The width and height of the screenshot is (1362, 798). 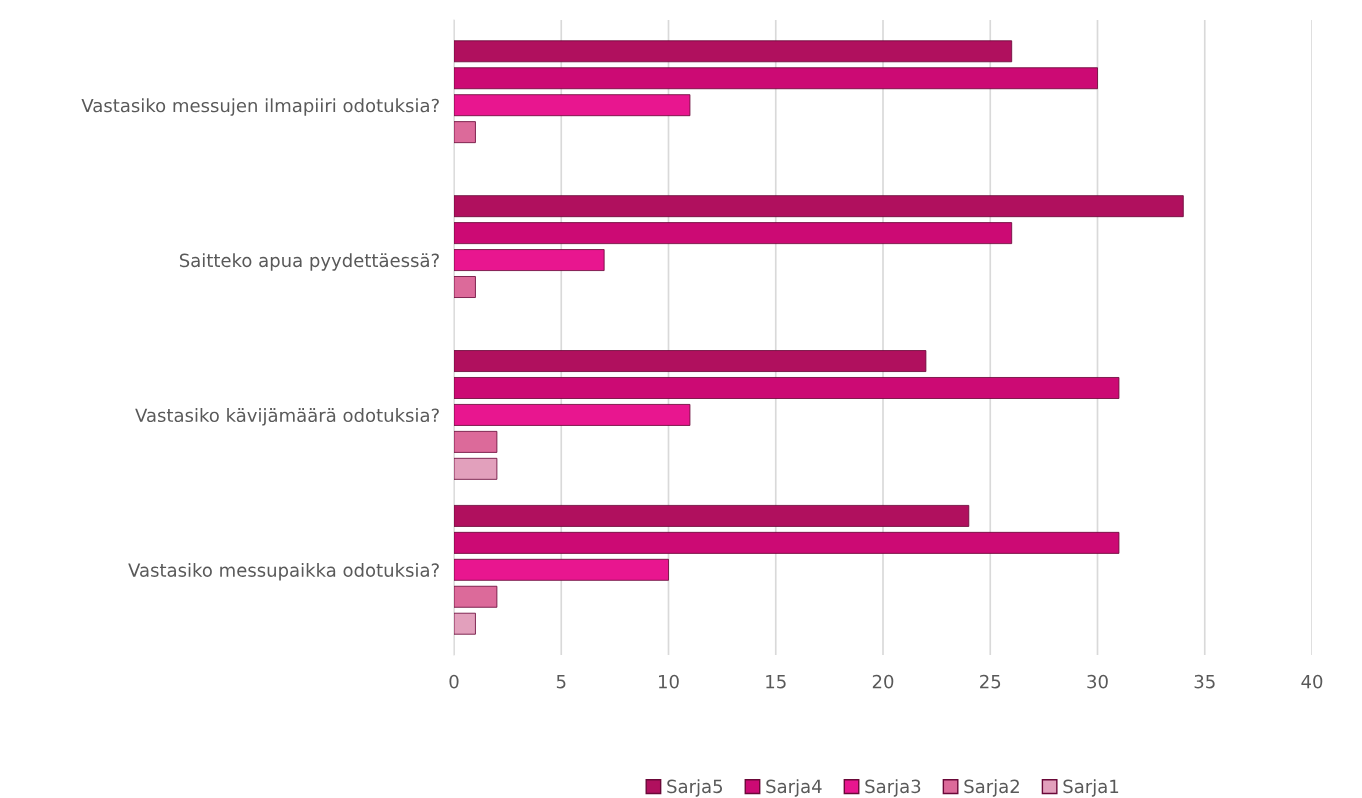 What do you see at coordinates (1204, 681) in the screenshot?
I see `x-tick-label: 35` at bounding box center [1204, 681].